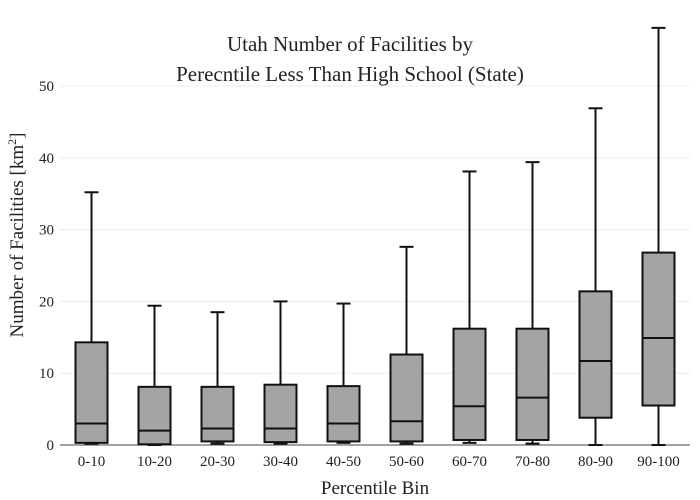 This screenshot has width=700, height=500. Describe the element at coordinates (350, 44) in the screenshot. I see `chart-title-line-1: Utah Number of Facilities by` at that location.